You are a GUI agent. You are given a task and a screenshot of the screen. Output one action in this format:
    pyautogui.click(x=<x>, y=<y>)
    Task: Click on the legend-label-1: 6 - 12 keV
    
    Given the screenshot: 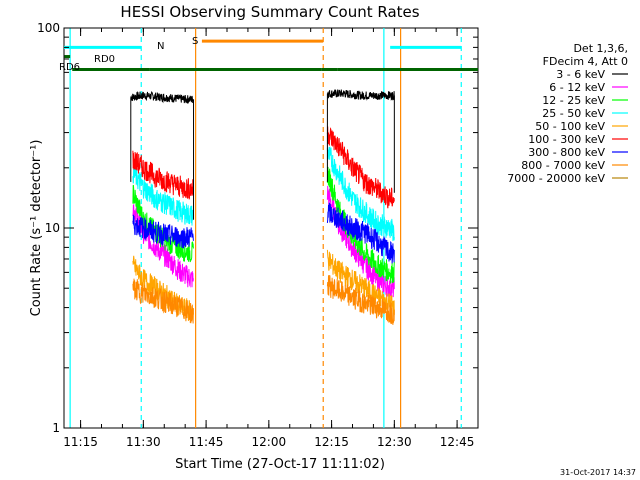 What is the action you would take?
    pyautogui.click(x=577, y=87)
    